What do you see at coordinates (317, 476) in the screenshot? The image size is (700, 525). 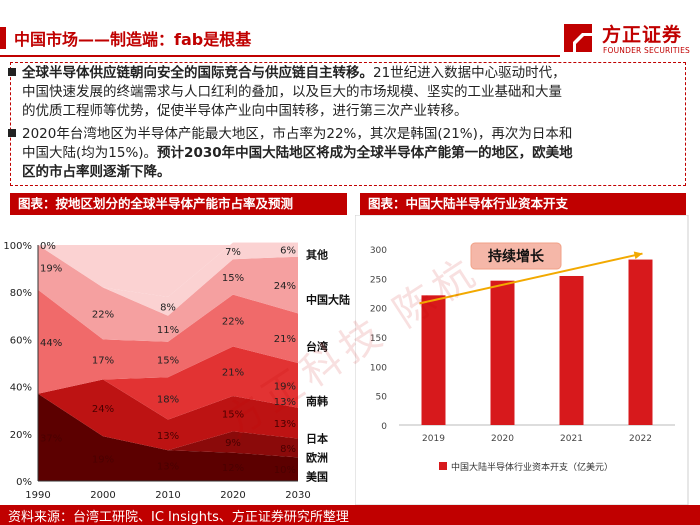 I see `legend-label: 美国` at bounding box center [317, 476].